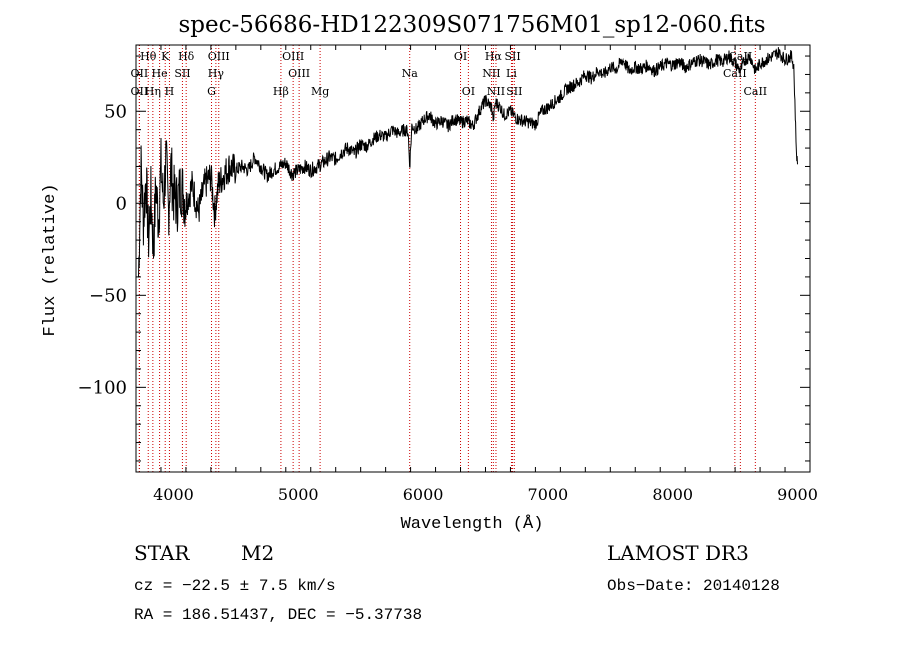  What do you see at coordinates (211, 91) in the screenshot?
I see `line-label: G` at bounding box center [211, 91].